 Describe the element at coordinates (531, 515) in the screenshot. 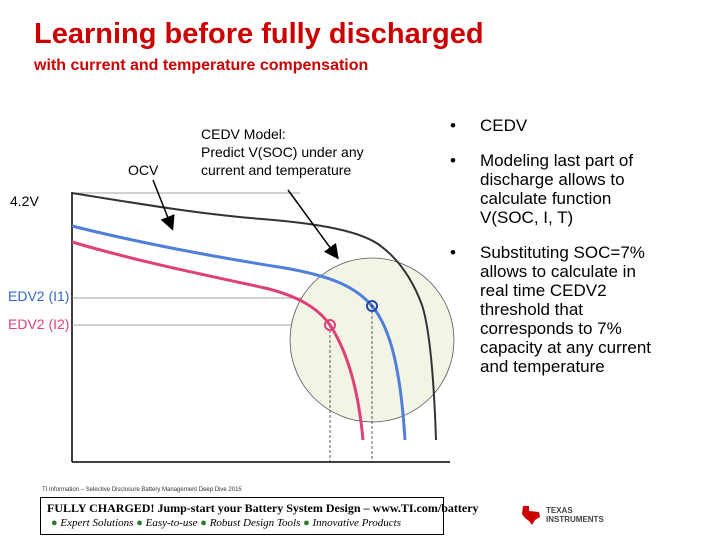

I see `texas-state-icon` at that location.